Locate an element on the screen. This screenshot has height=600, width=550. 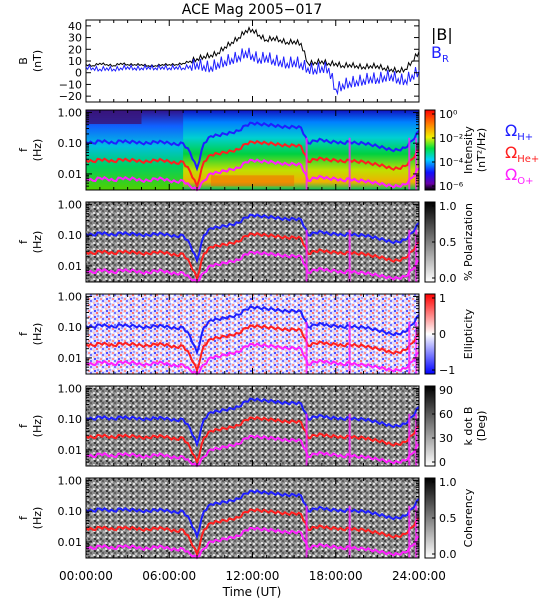
panel-kdotb: 1.00 0.10 0.01 f (Hz) 90 60 30 0 k dot B (Deg) is located at coordinates (252, 425).